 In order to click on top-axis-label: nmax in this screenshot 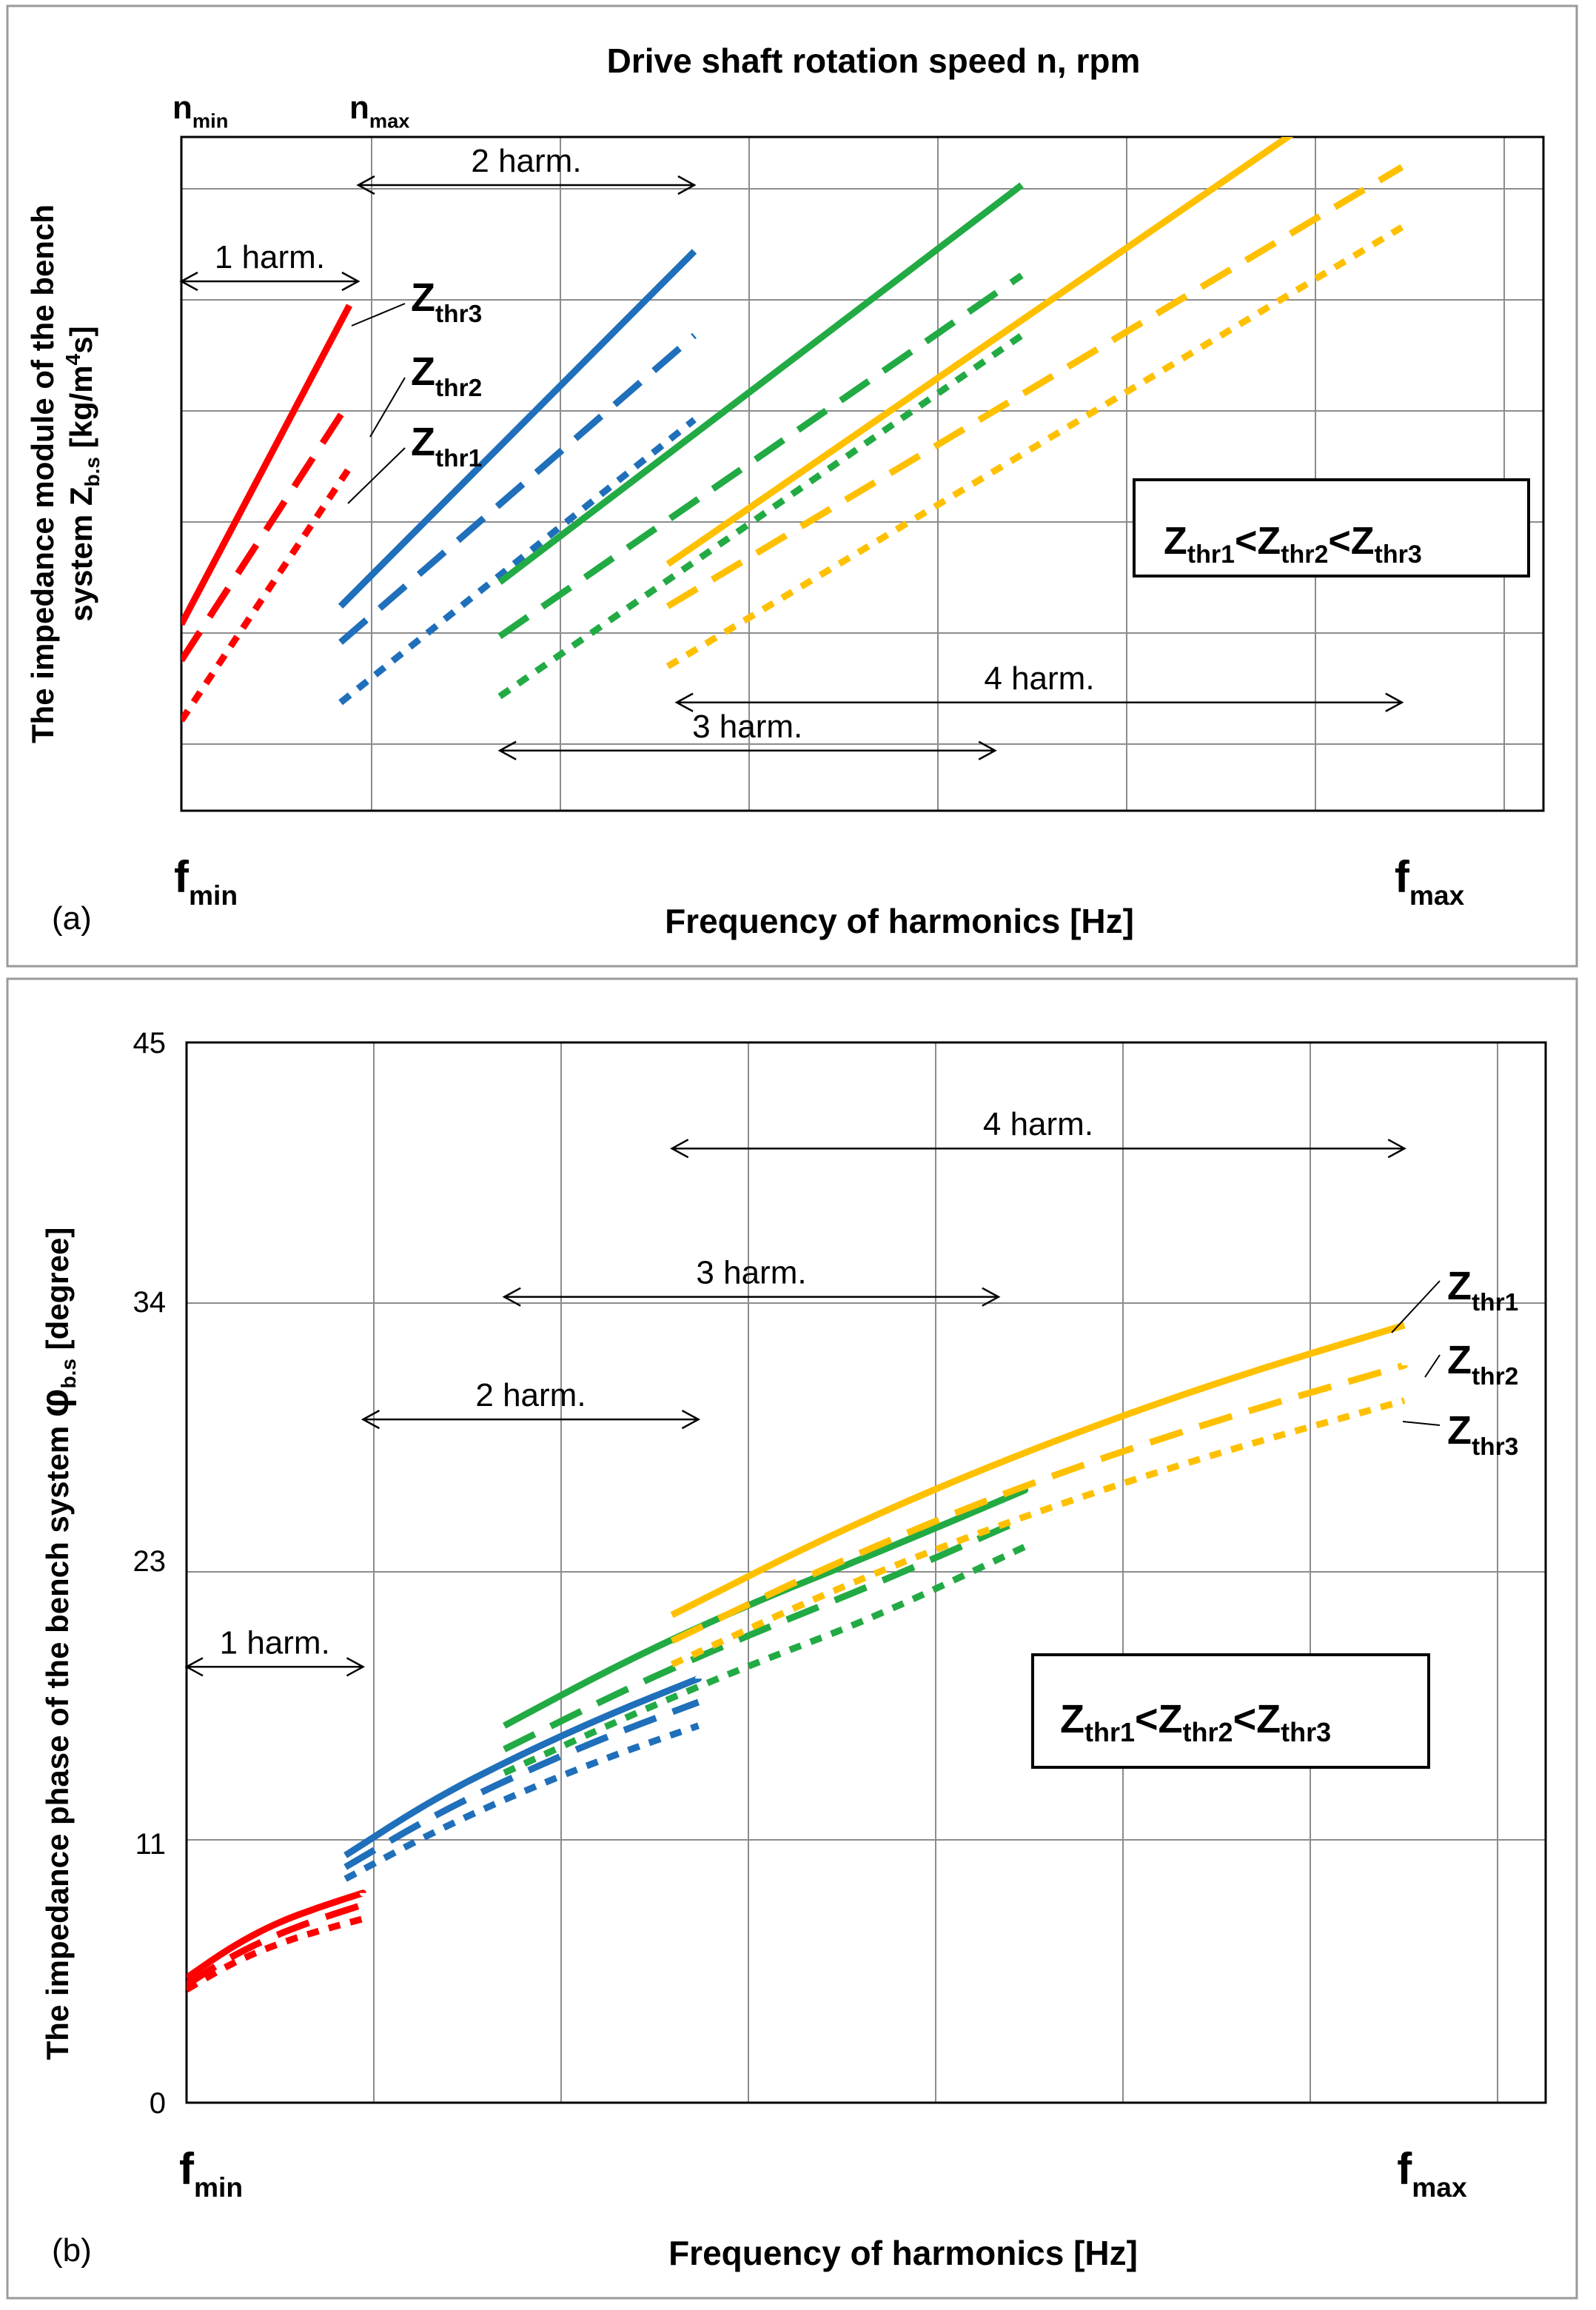, I will do `click(379, 111)`.